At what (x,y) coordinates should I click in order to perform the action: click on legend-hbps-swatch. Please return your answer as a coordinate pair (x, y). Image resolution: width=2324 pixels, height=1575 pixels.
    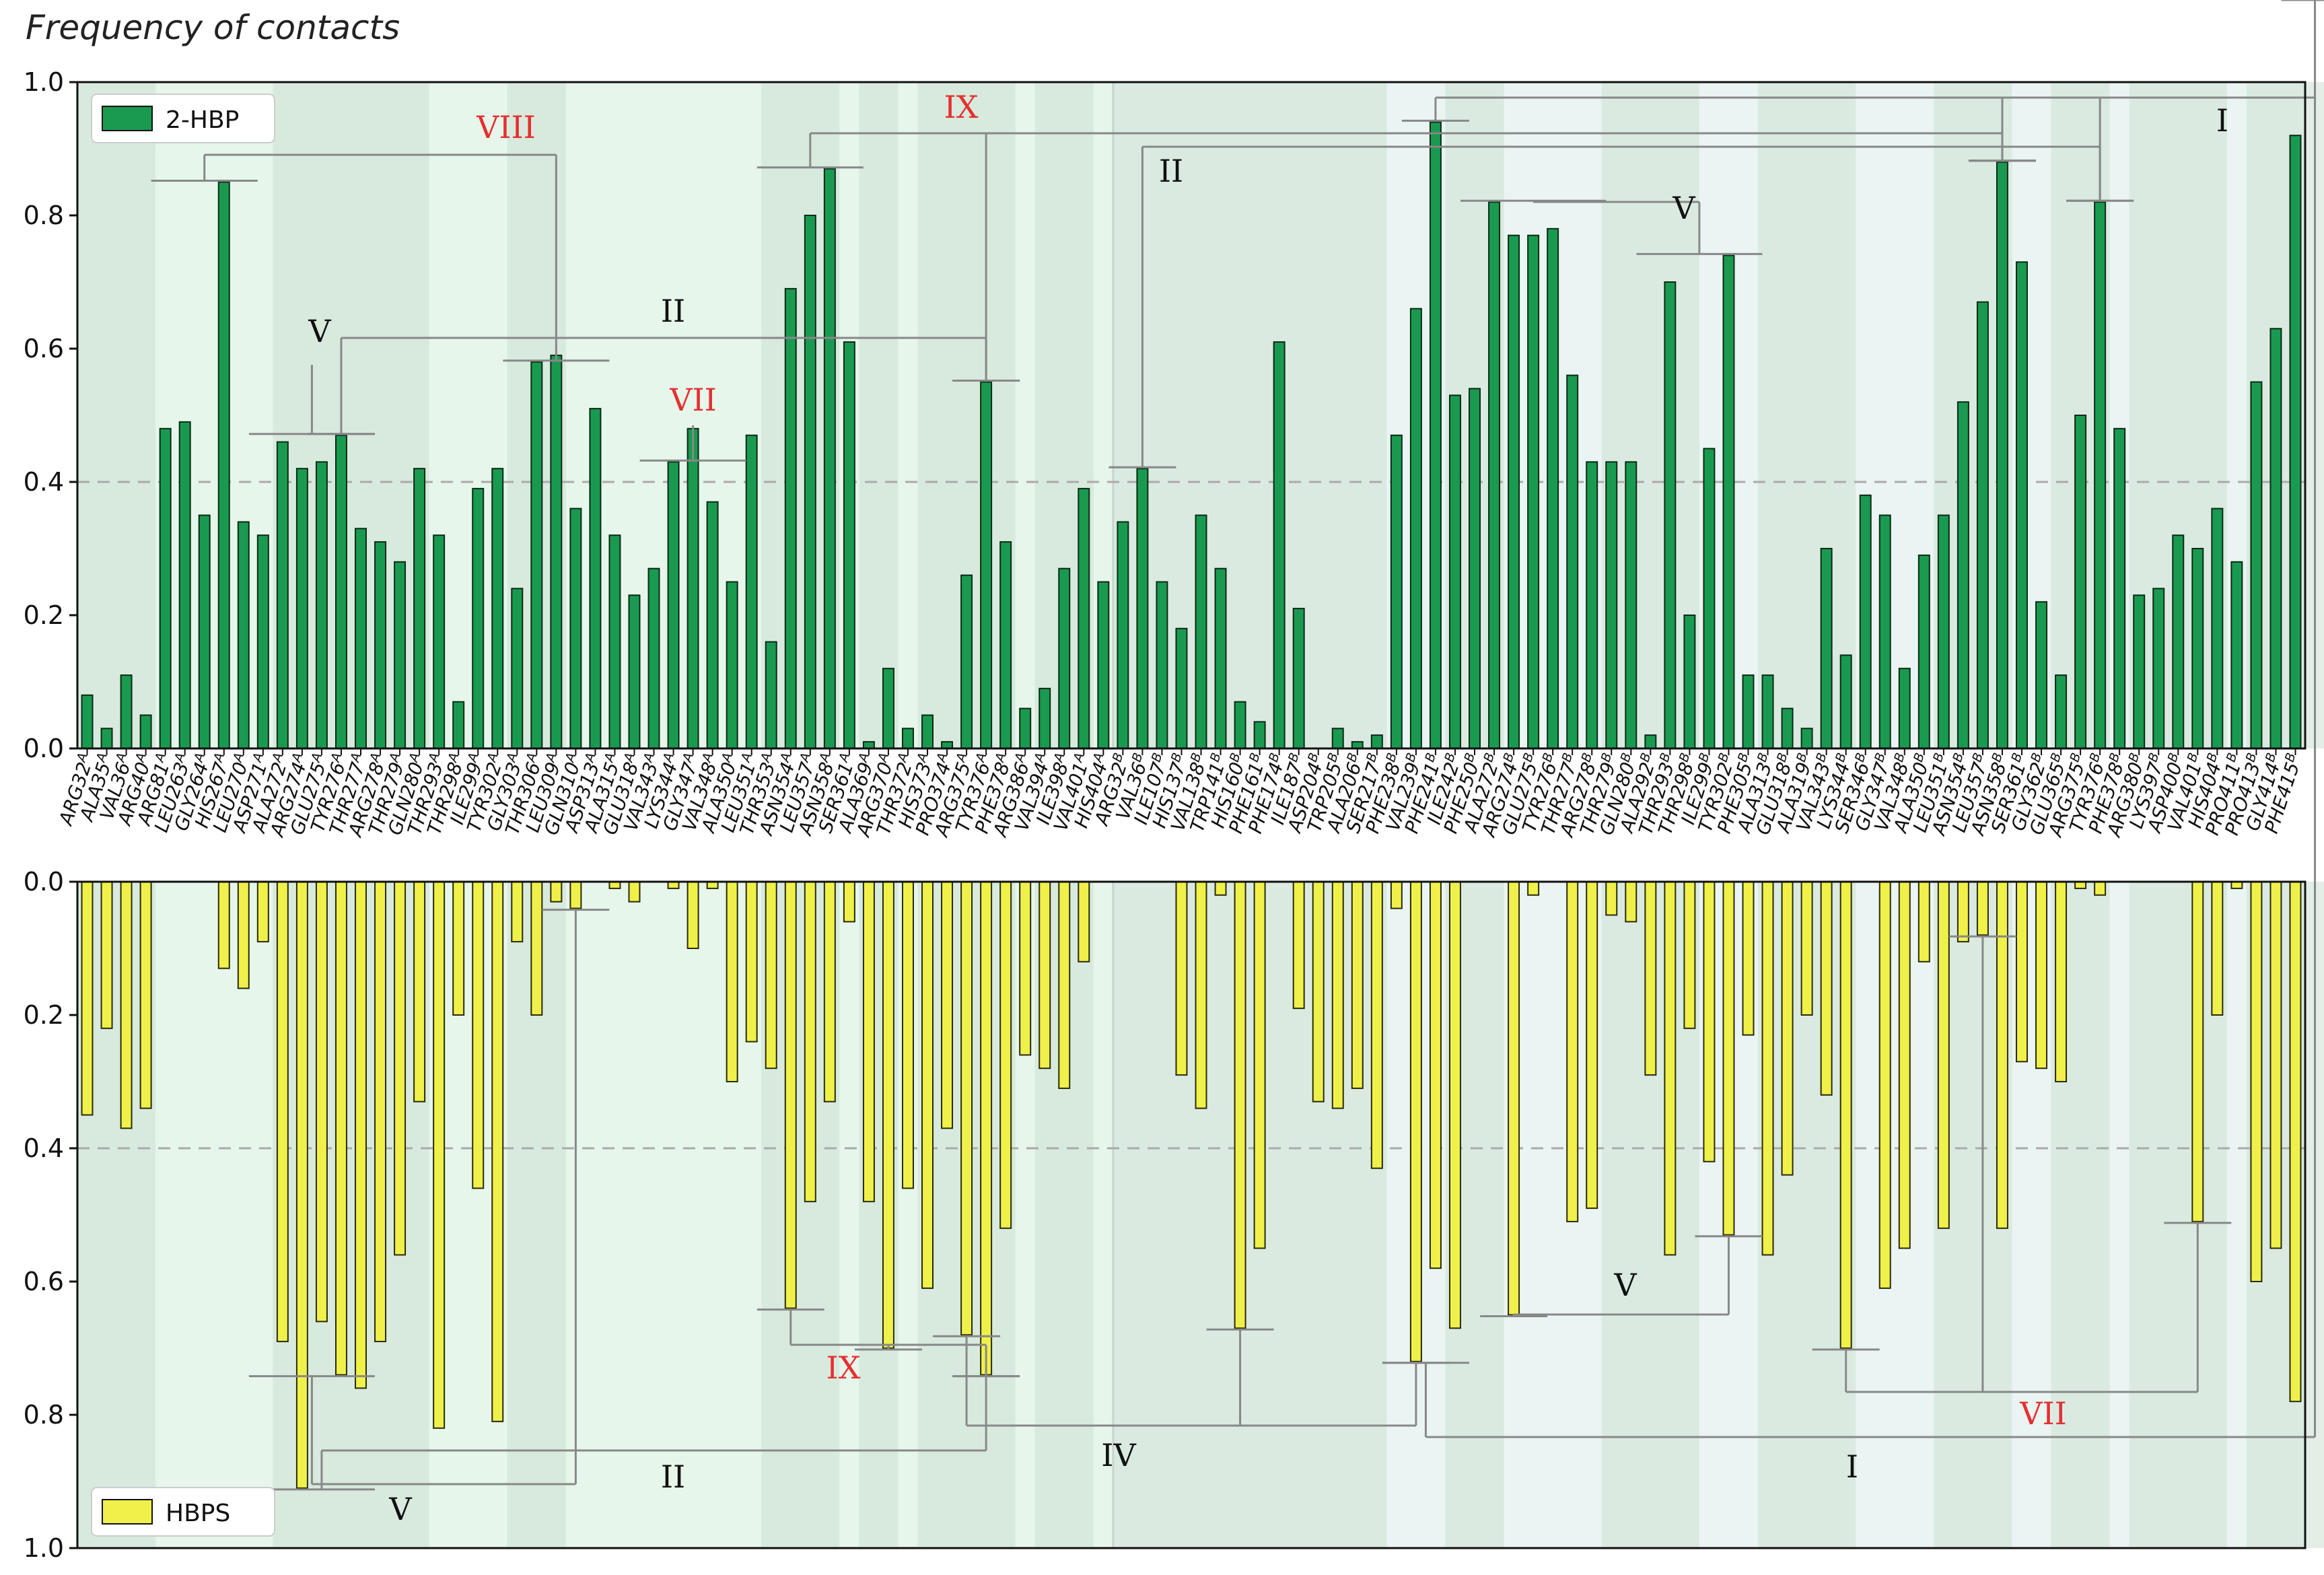
    Looking at the image, I should click on (128, 1512).